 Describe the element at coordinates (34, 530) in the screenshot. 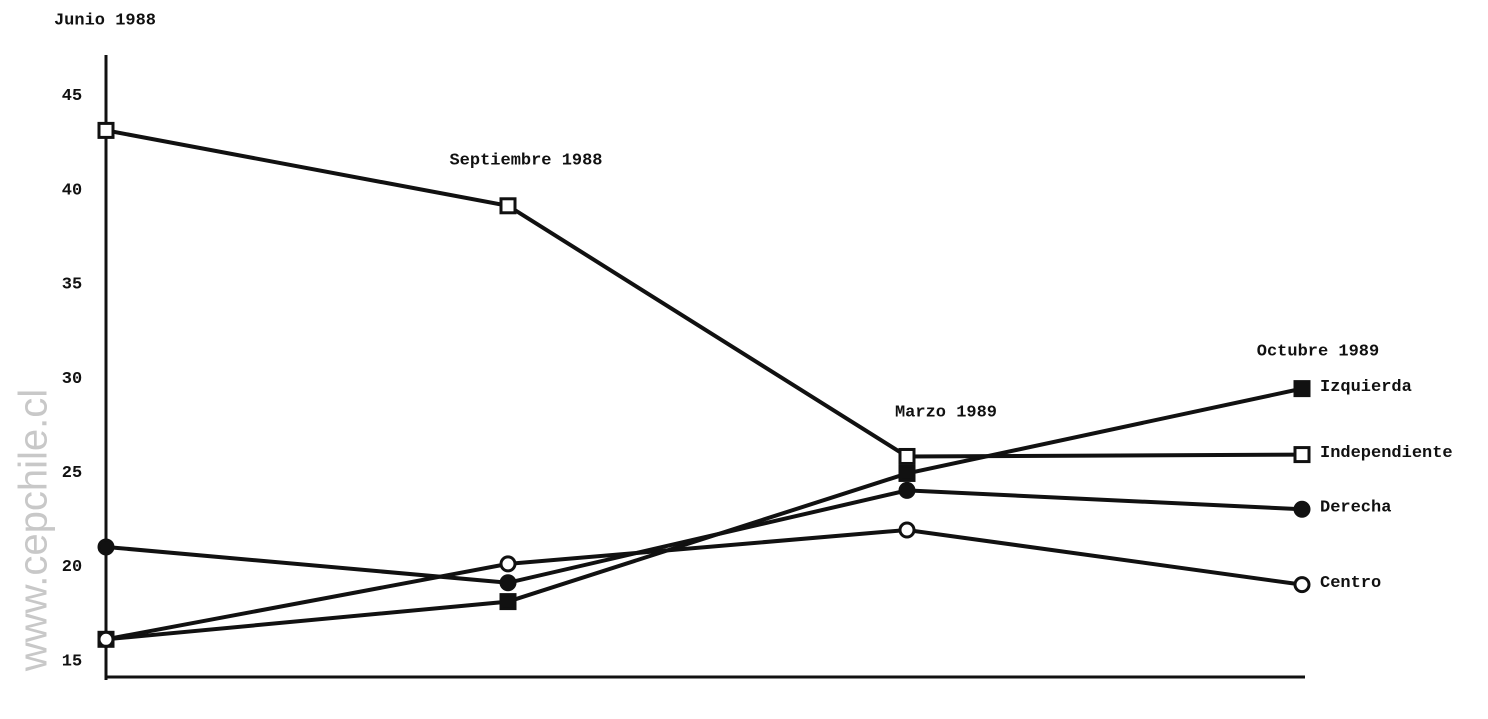

I see `watermark: www.cepchile.cl` at that location.